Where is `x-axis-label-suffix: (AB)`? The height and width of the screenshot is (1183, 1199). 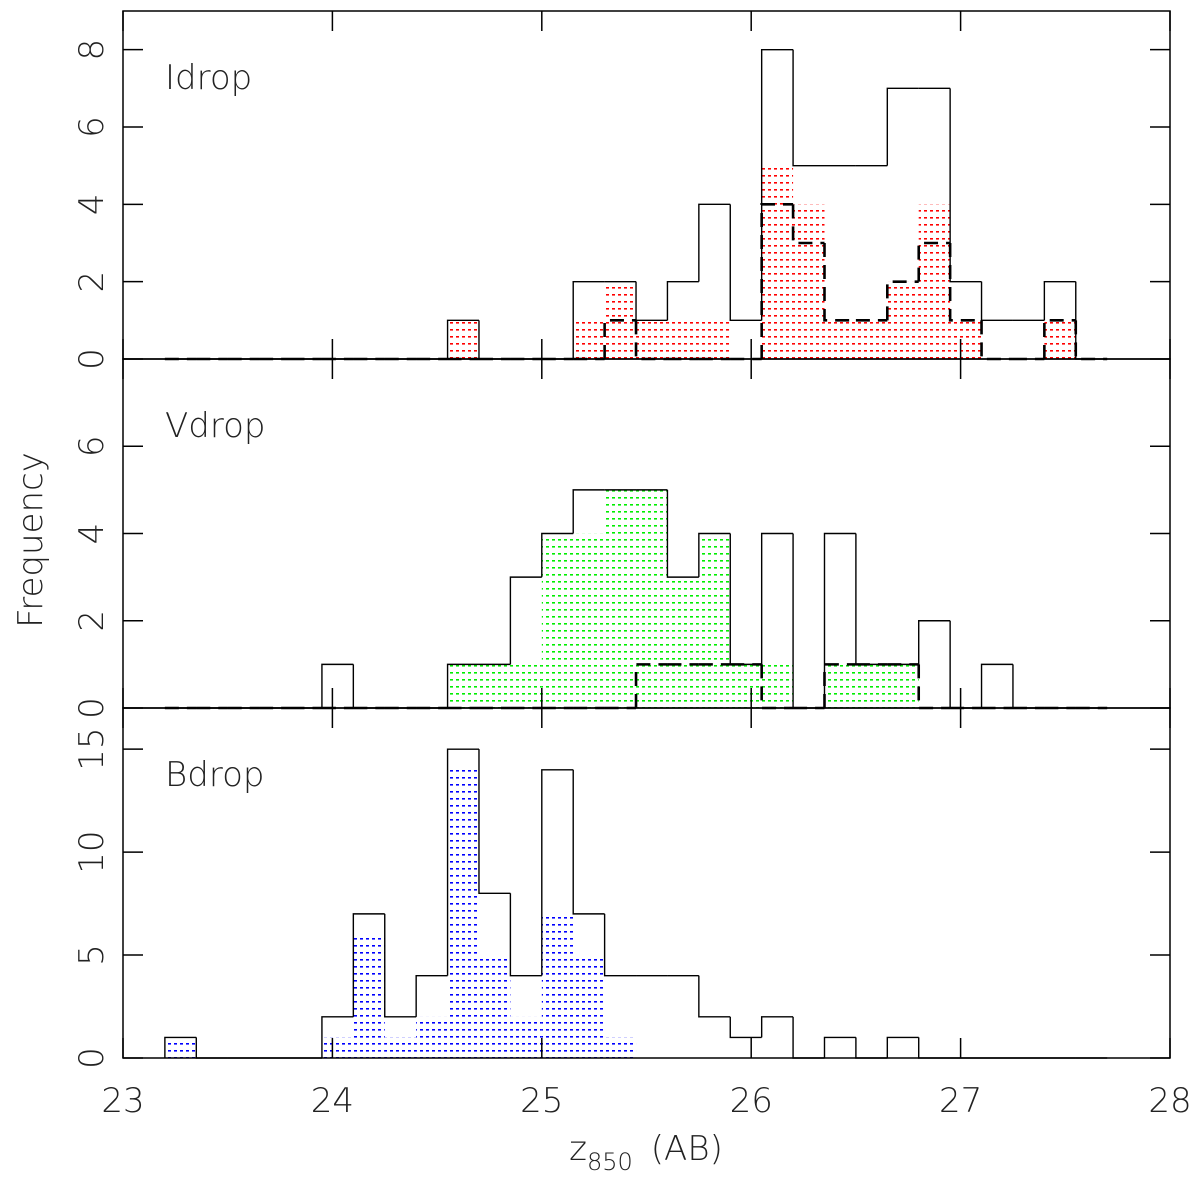 x-axis-label-suffix: (AB) is located at coordinates (687, 1149).